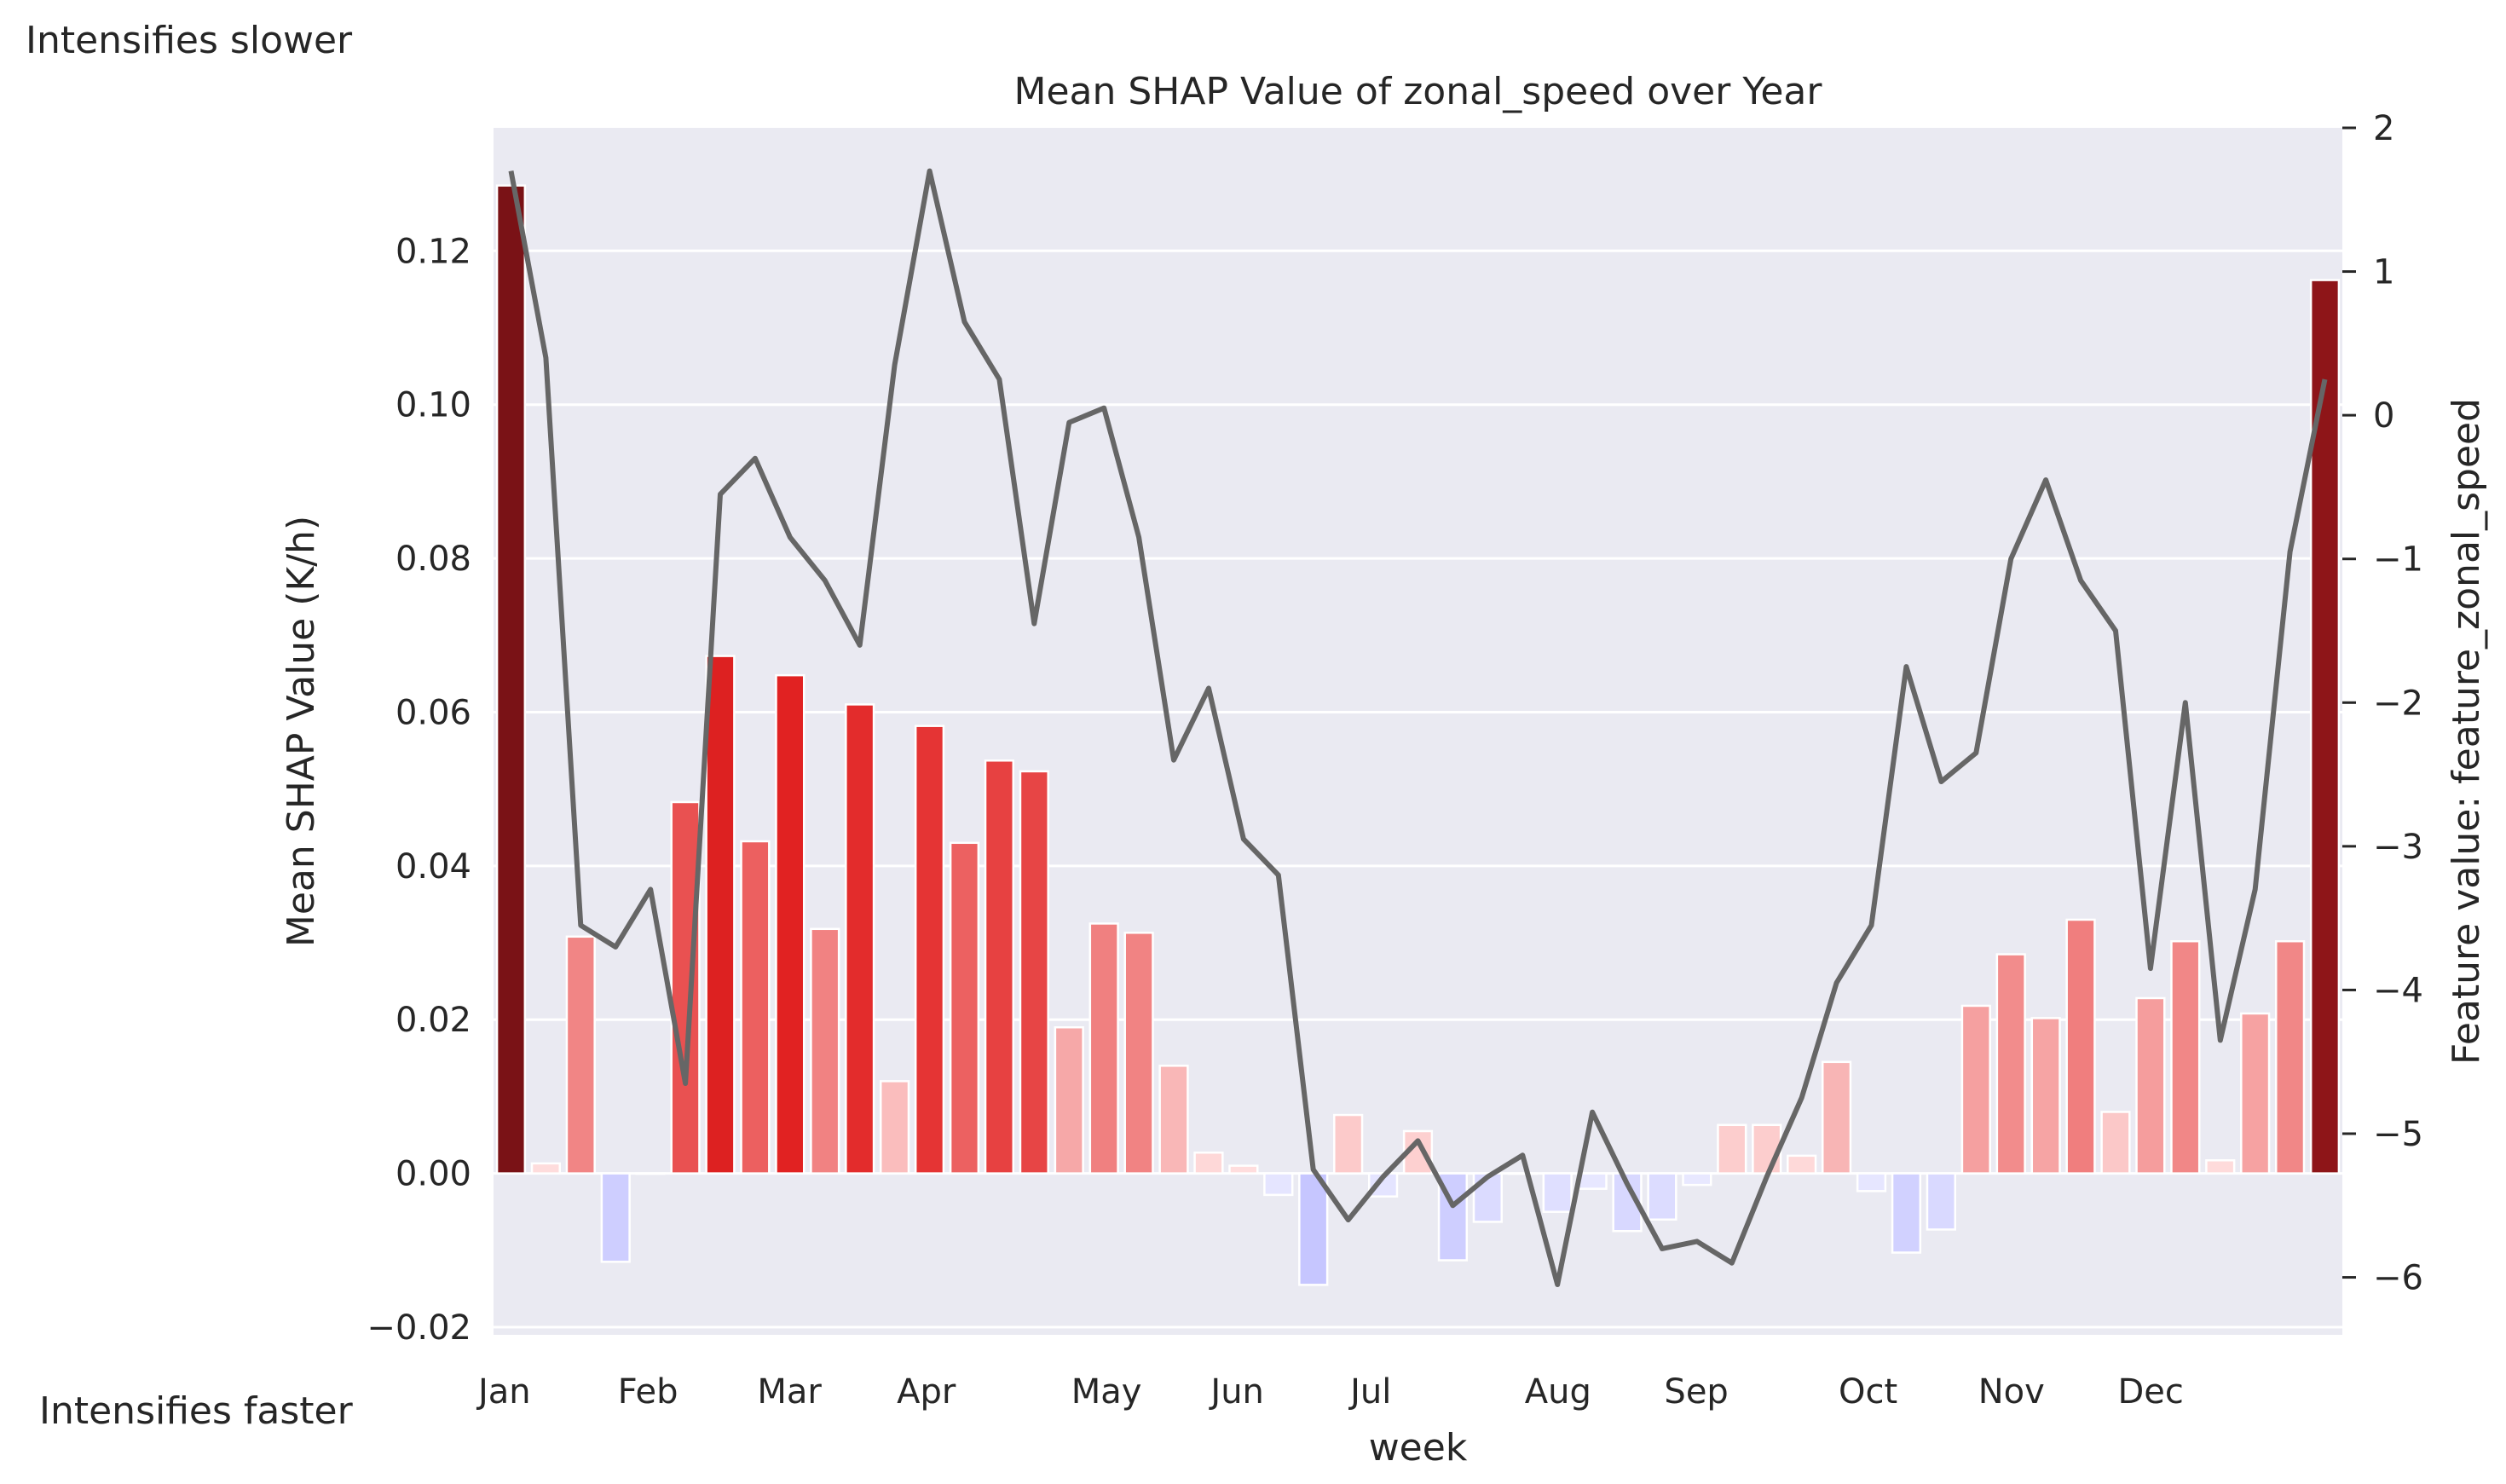 The image size is (2506, 1484). Describe the element at coordinates (2466, 731) in the screenshot. I see `y2-axis-label: Feature value: feature_zonal_speed` at that location.